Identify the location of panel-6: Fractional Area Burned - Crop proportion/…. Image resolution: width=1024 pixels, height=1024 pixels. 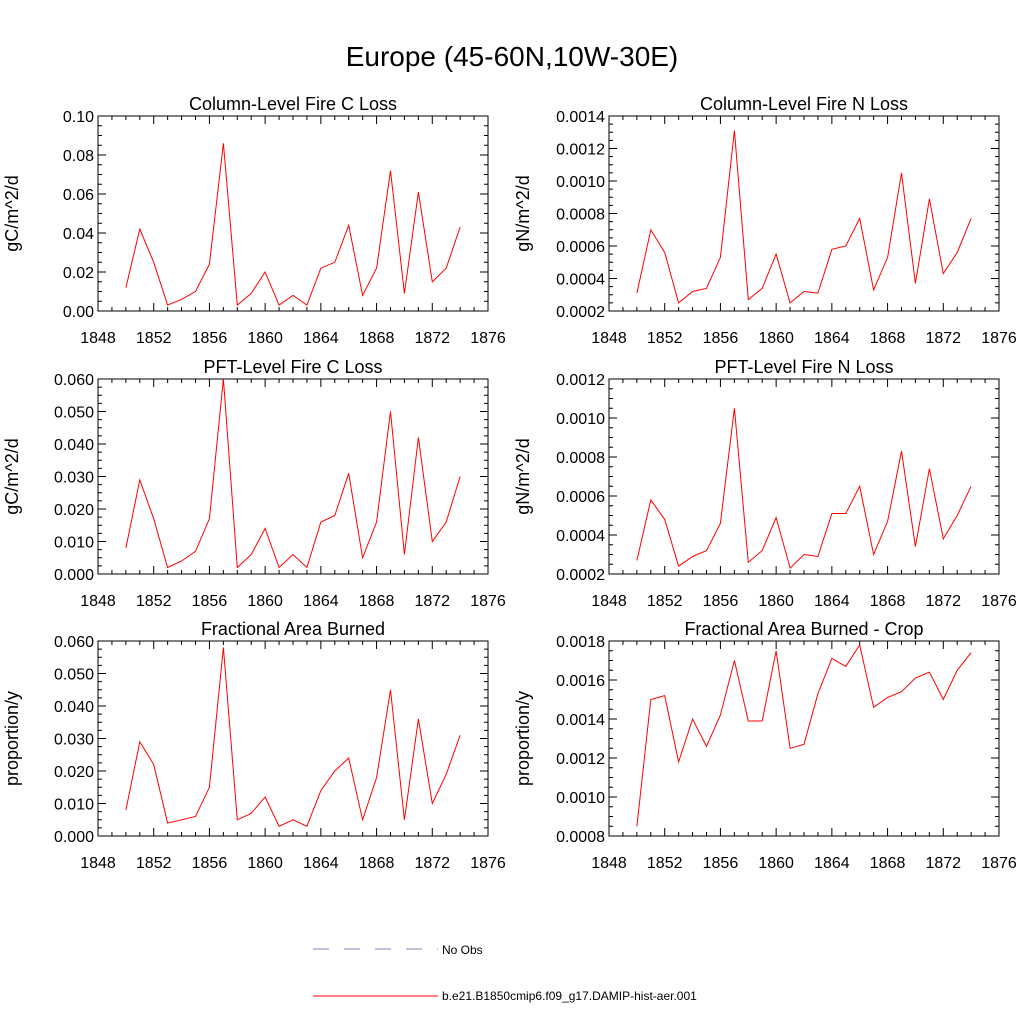
(765, 745).